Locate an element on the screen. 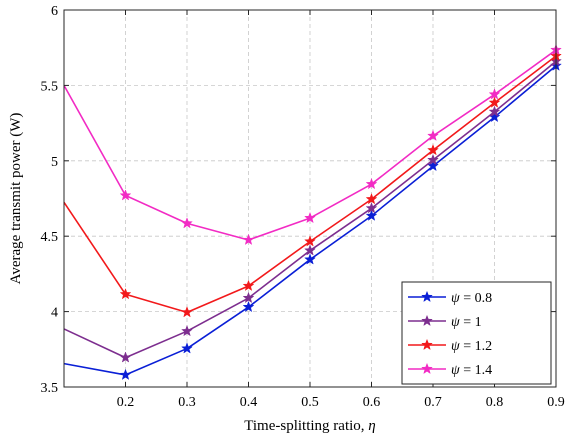  x-tick-label: 0.6 is located at coordinates (372, 402).